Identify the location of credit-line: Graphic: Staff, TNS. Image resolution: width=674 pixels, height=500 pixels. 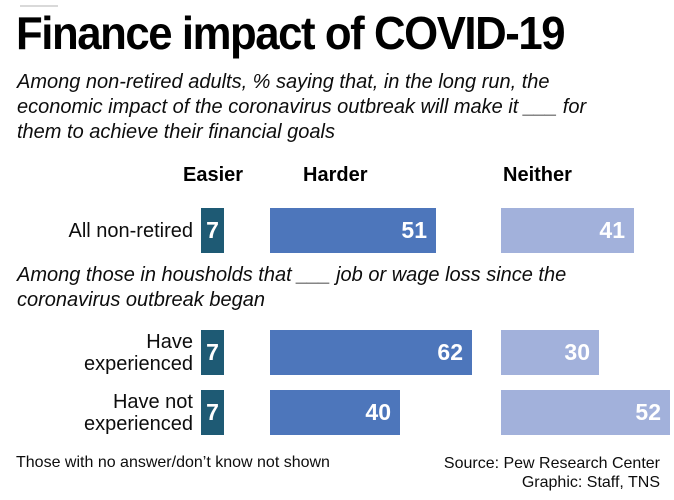
(590, 482).